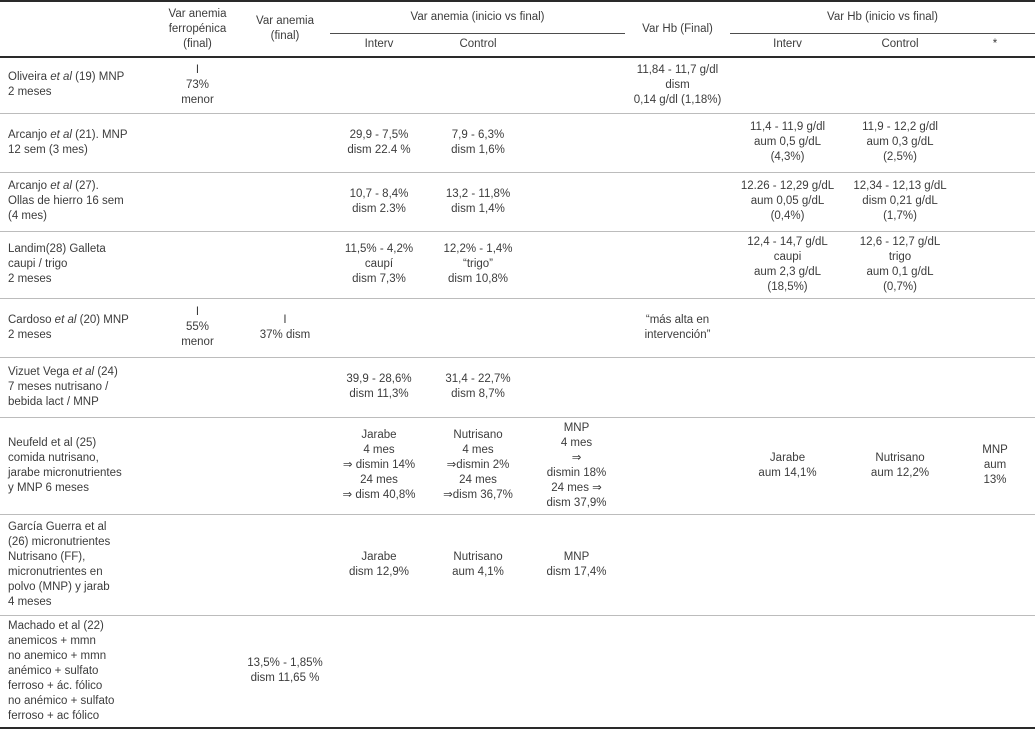  What do you see at coordinates (677, 84) in the screenshot?
I see `cell-var-hb-final: 11,84 - 11,7 g/dl dism 0,14 g/dl (1,18%)` at bounding box center [677, 84].